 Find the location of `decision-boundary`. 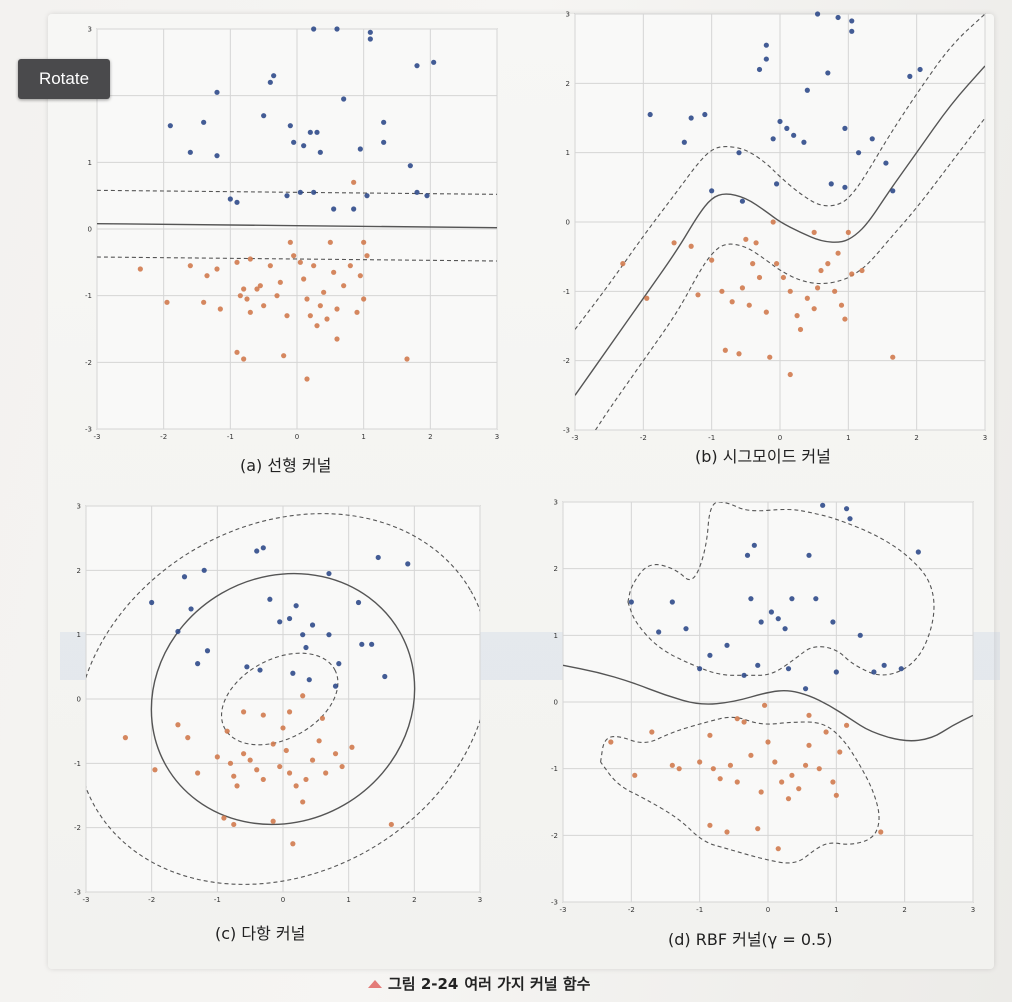

decision-boundary is located at coordinates (297, 225).